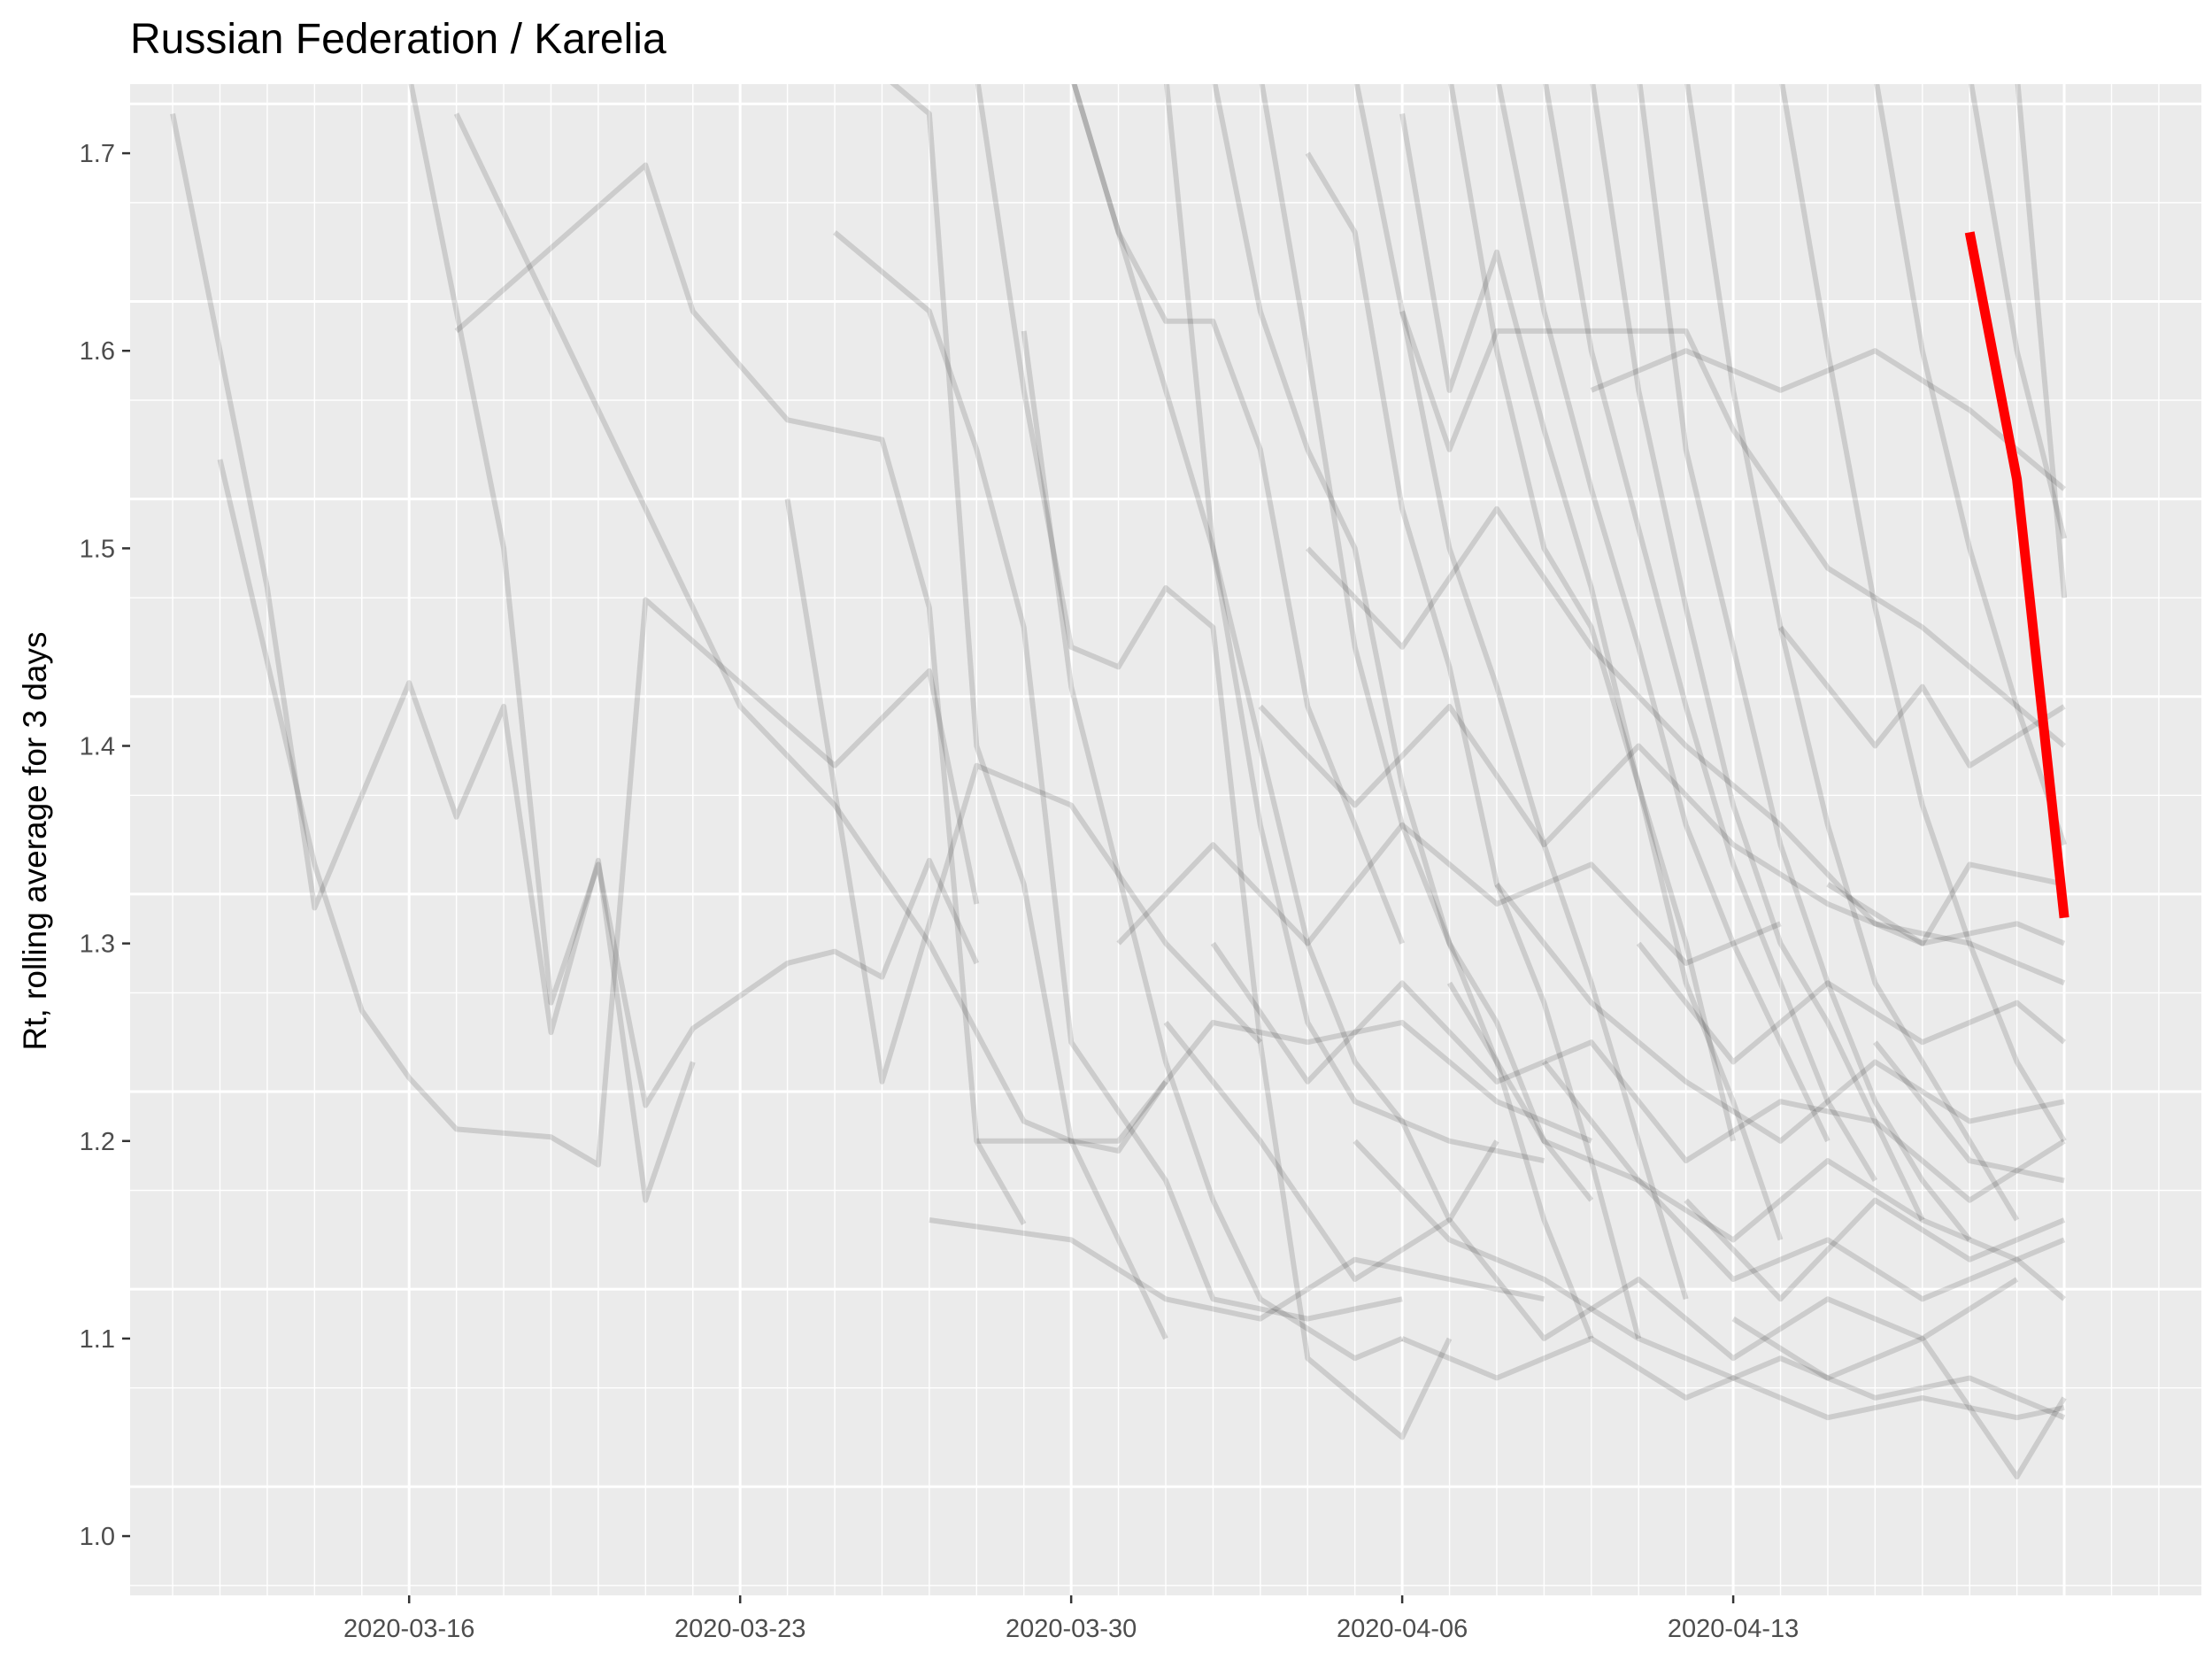 The height and width of the screenshot is (1660, 2212). Describe the element at coordinates (97, 549) in the screenshot. I see `y-tick-label: 1.5` at that location.